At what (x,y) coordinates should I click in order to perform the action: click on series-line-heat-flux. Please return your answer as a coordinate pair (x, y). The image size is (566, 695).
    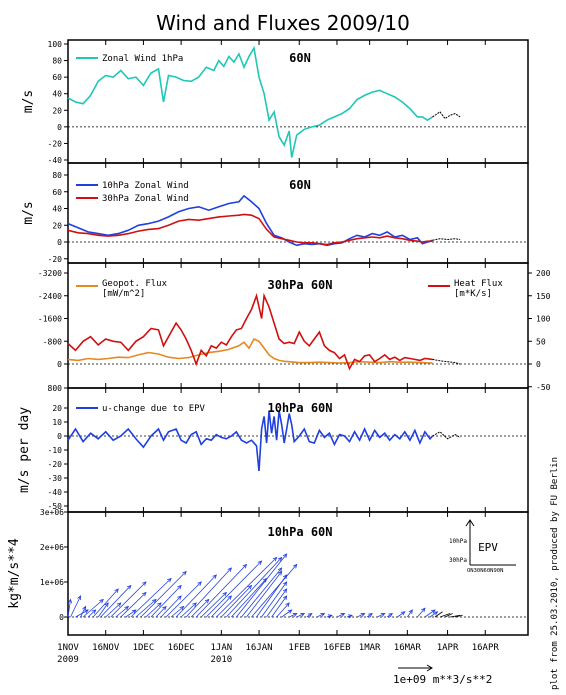
    Looking at the image, I should click on (250, 331).